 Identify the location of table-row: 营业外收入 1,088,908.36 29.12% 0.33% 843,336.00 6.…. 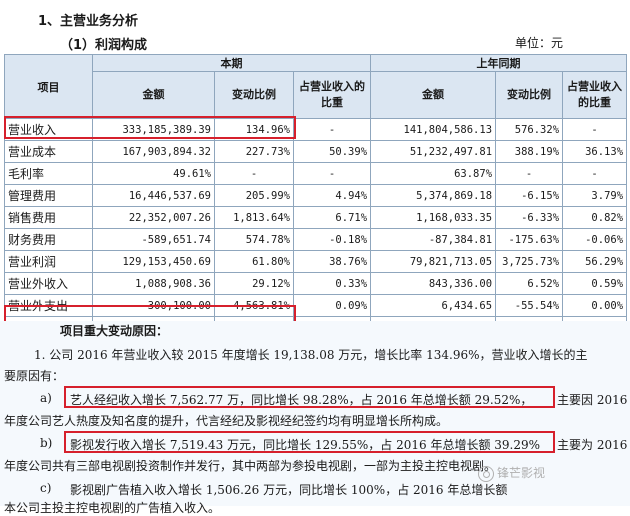
(316, 283).